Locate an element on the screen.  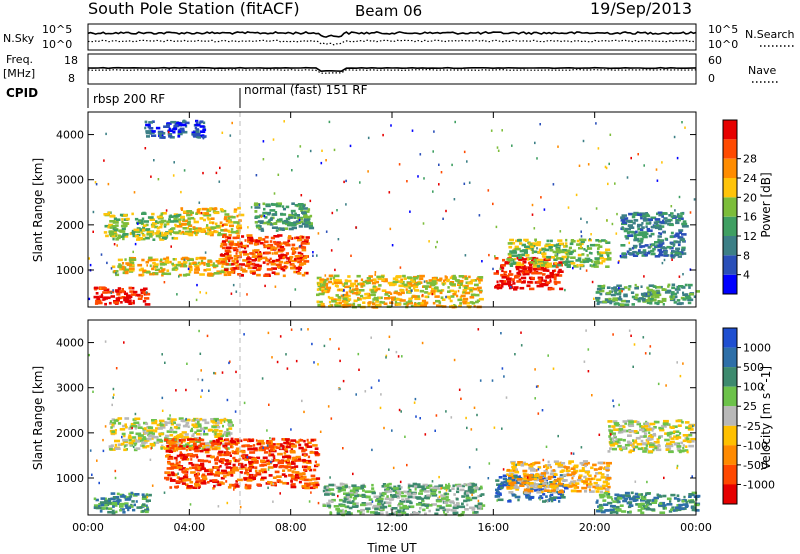
freq-unit-label: [MHz] is located at coordinates (19, 73).